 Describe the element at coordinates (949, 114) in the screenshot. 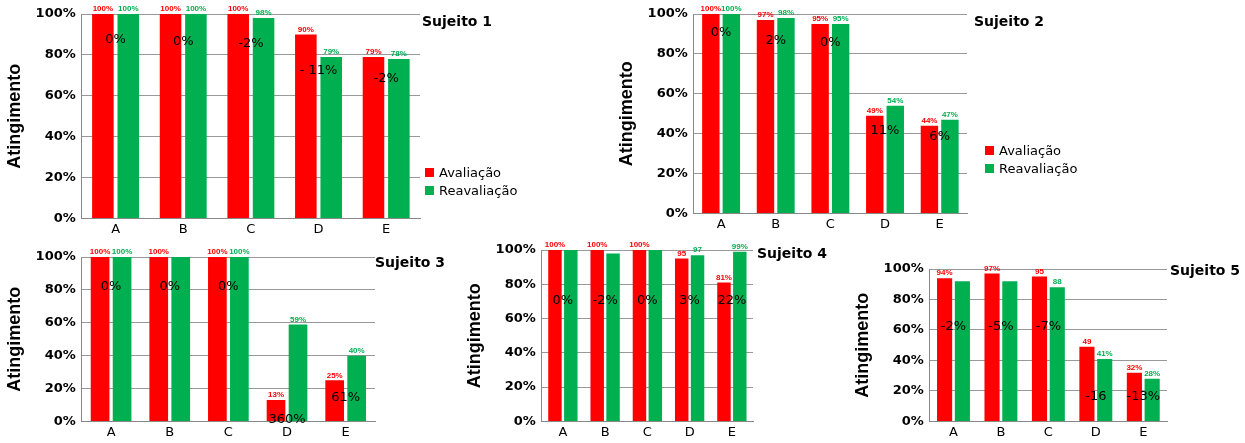

I see `data-label: 47%` at that location.